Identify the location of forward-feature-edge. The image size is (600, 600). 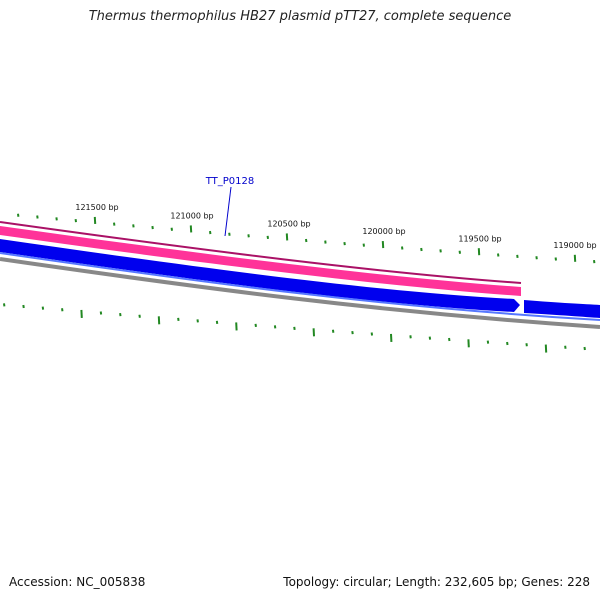
(261, 252).